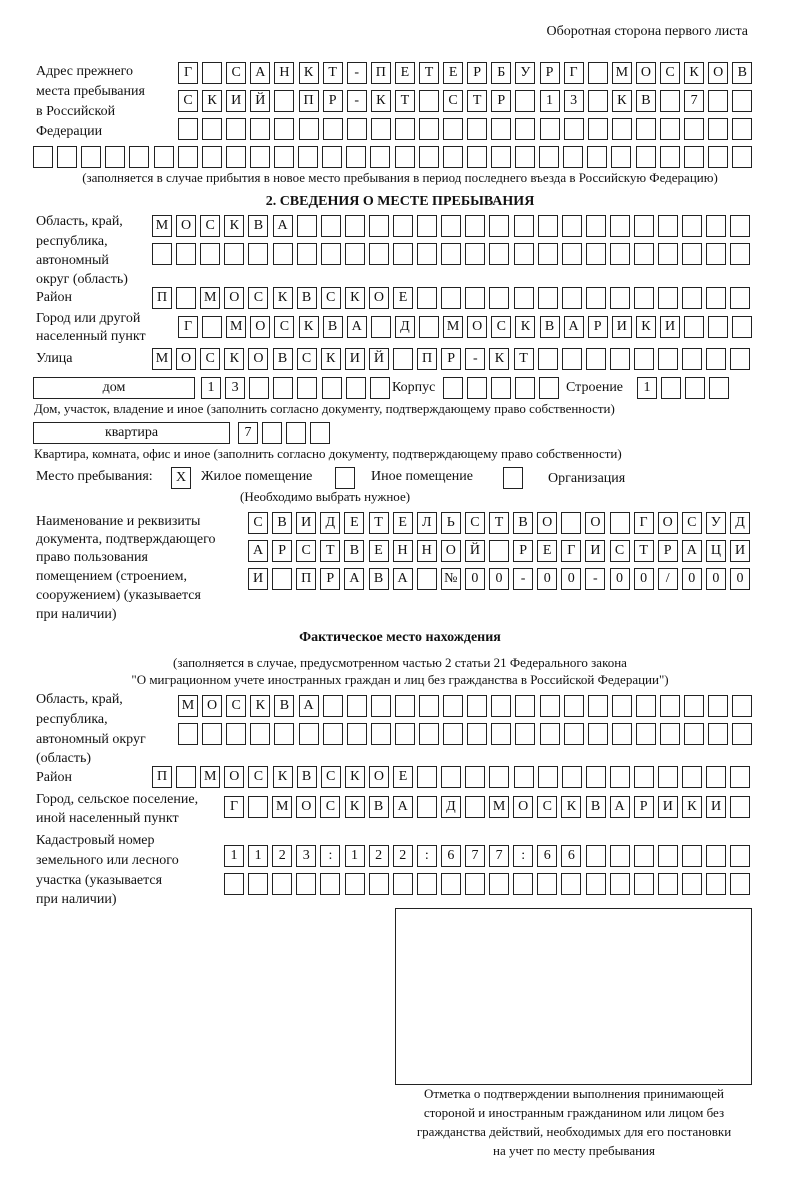 The width and height of the screenshot is (800, 1180). I want to click on apartment-type-field: квартира, so click(131, 433).